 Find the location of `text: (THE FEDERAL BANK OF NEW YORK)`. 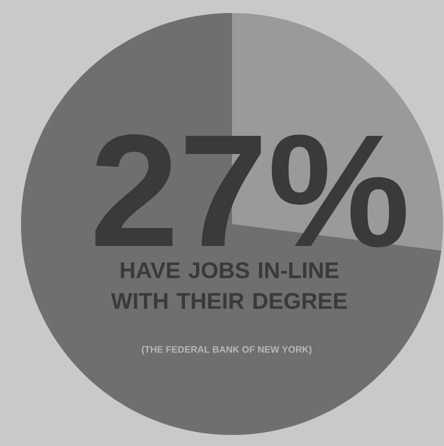

text: (THE FEDERAL BANK OF NEW YORK) is located at coordinates (227, 350).